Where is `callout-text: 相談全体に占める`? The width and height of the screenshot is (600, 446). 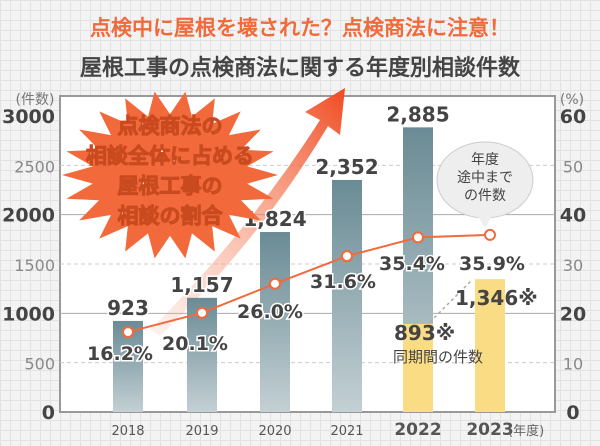 callout-text: 相談全体に占める is located at coordinates (170, 156).